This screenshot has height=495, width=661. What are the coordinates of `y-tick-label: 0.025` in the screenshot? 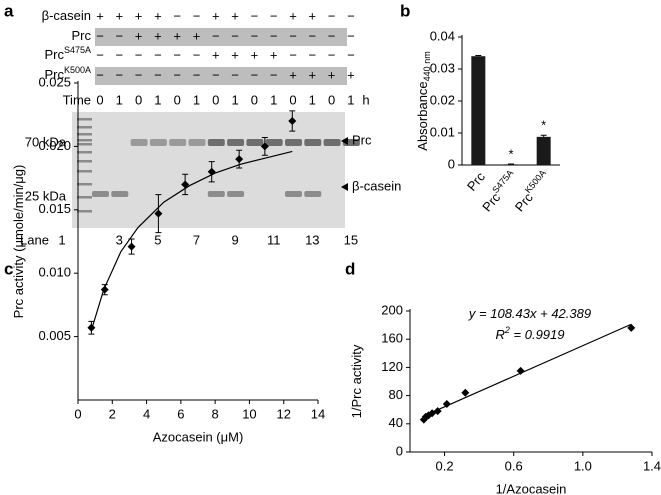 It's located at (54, 81).